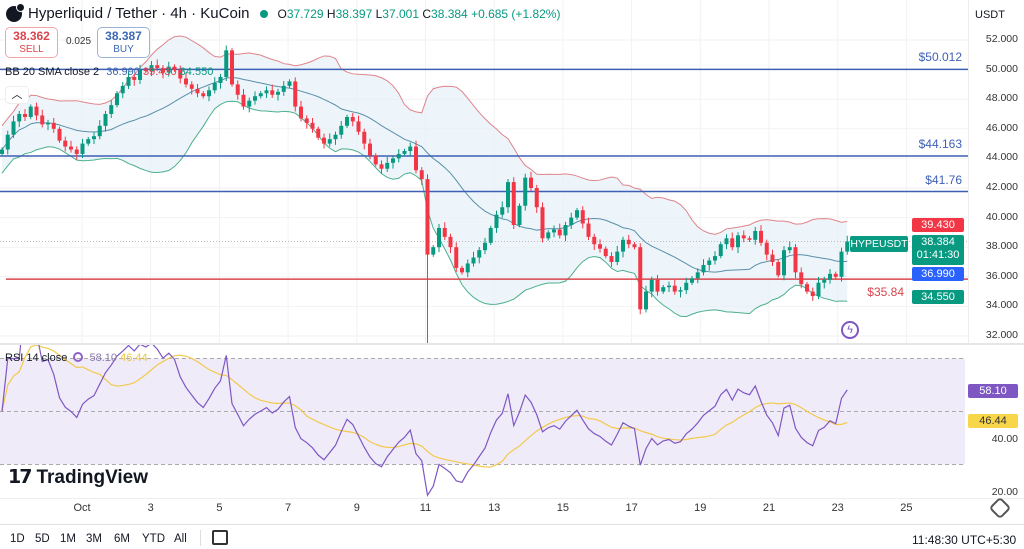 This screenshot has height=549, width=1024. I want to click on rsi-legend: RSI 14 close 58.10 46.44, so click(76, 358).